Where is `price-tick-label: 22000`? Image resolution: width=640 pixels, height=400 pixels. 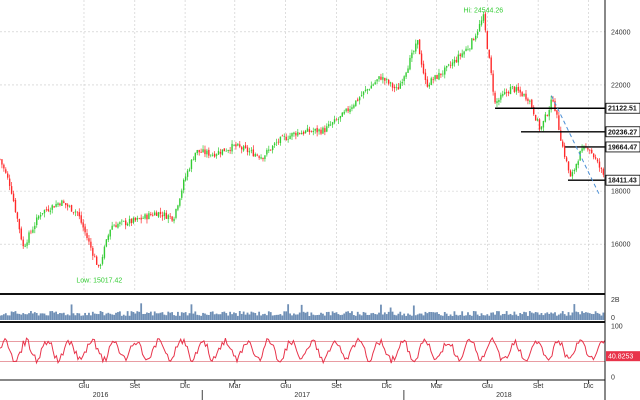 price-tick-label: 22000 is located at coordinates (621, 85).